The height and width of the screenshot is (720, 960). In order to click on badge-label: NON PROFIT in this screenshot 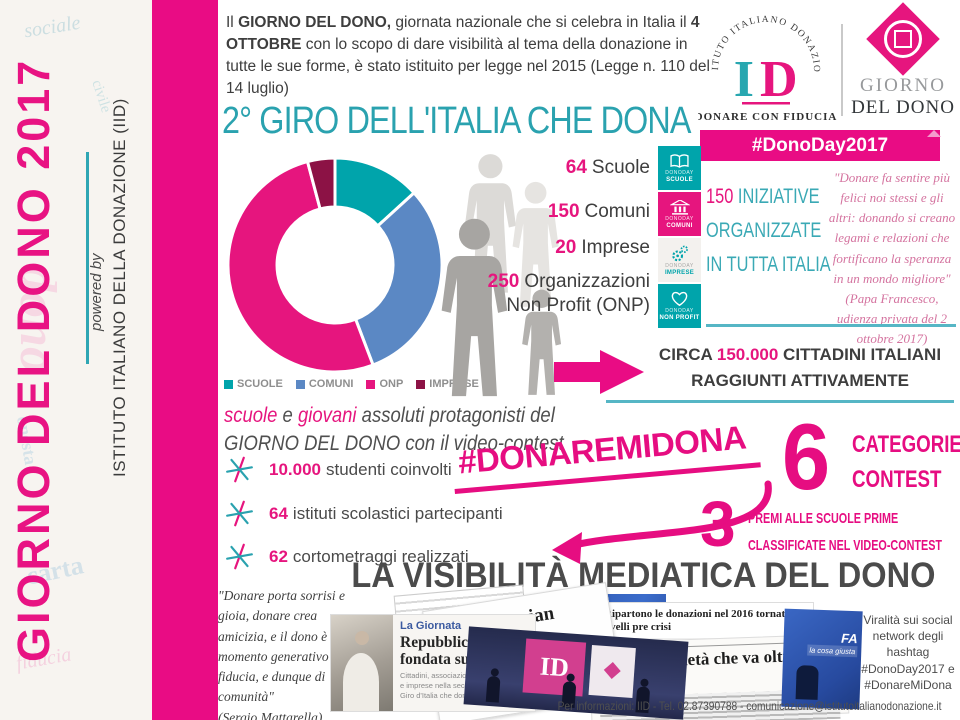, I will do `click(679, 318)`.